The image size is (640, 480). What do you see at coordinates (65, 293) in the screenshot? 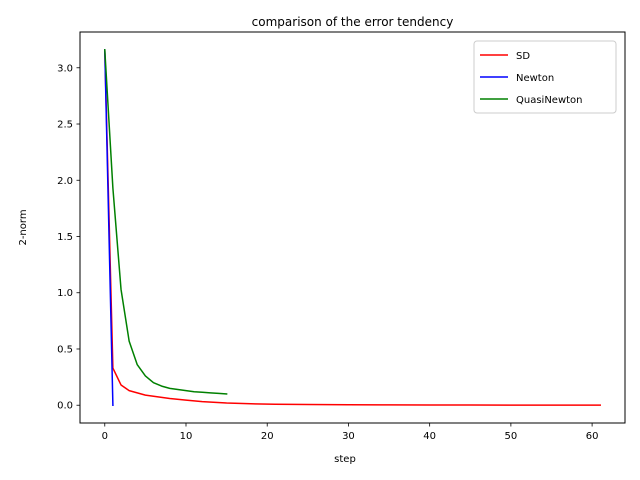
I see `y-tick-label: 1.0` at bounding box center [65, 293].